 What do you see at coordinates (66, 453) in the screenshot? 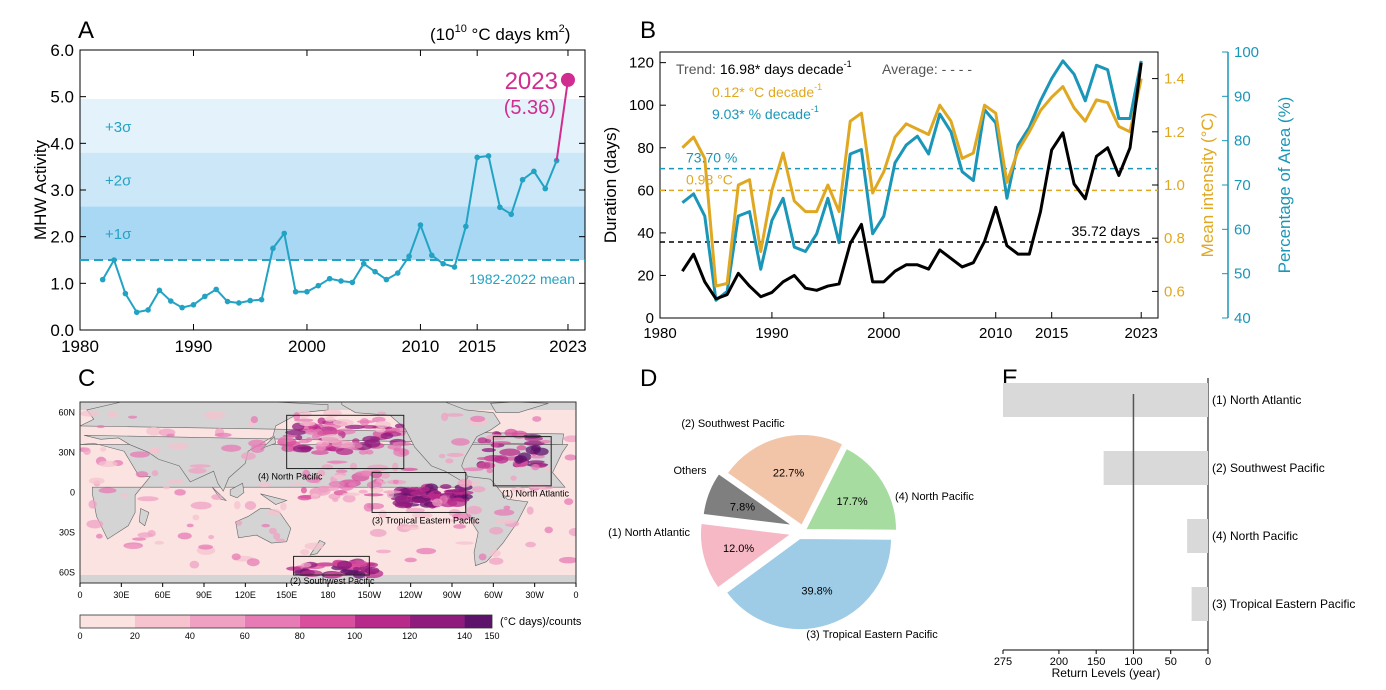
I see `map-y-tick-label: 30N` at bounding box center [66, 453].